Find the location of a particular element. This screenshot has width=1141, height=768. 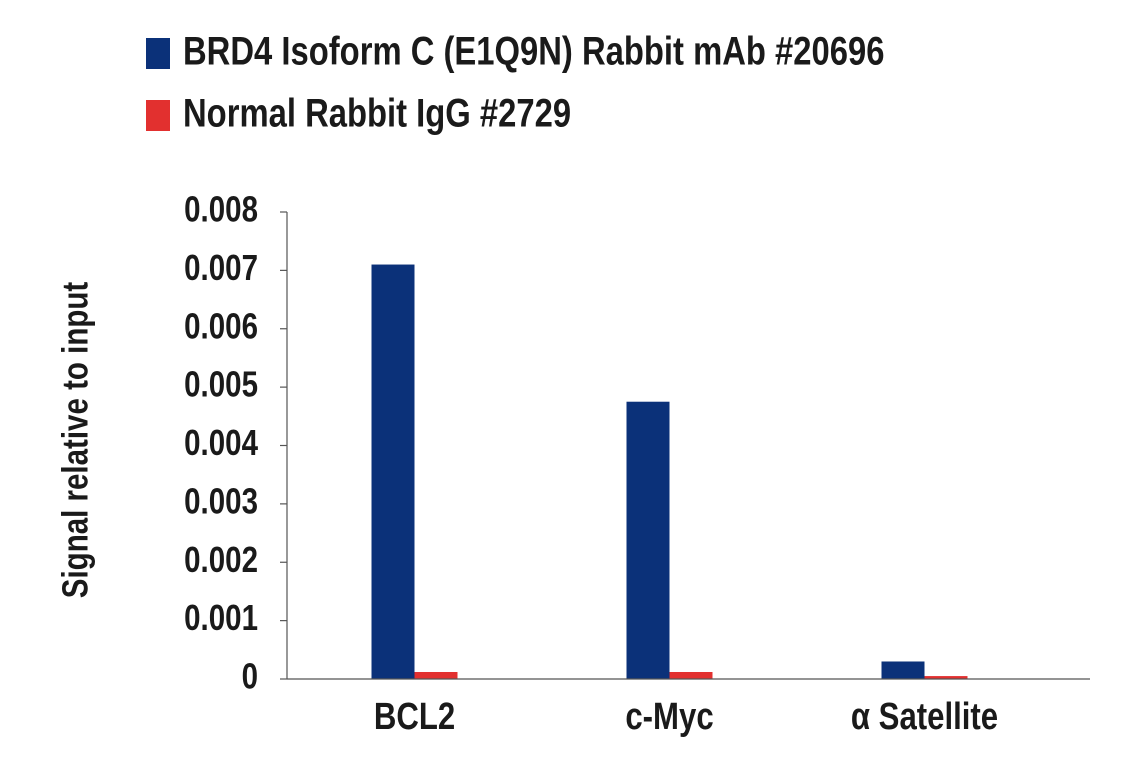

y-tick-label: 0.004 is located at coordinates (221, 442).